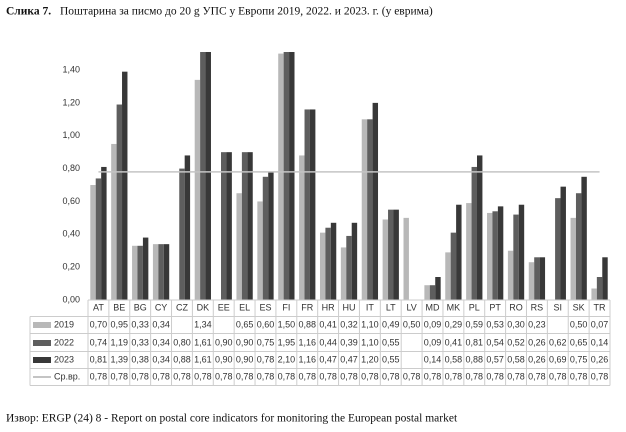 The image size is (626, 432). I want to click on y-tick-label: 1,00, so click(71, 135).